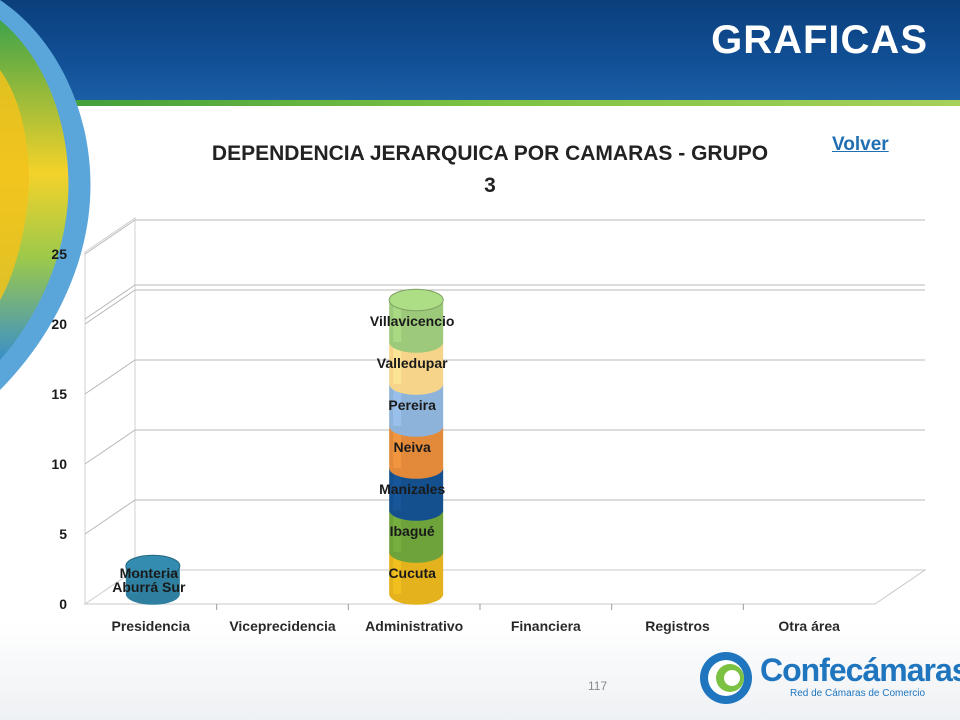 The height and width of the screenshot is (720, 960). I want to click on chart-side-wall, so click(110, 411).